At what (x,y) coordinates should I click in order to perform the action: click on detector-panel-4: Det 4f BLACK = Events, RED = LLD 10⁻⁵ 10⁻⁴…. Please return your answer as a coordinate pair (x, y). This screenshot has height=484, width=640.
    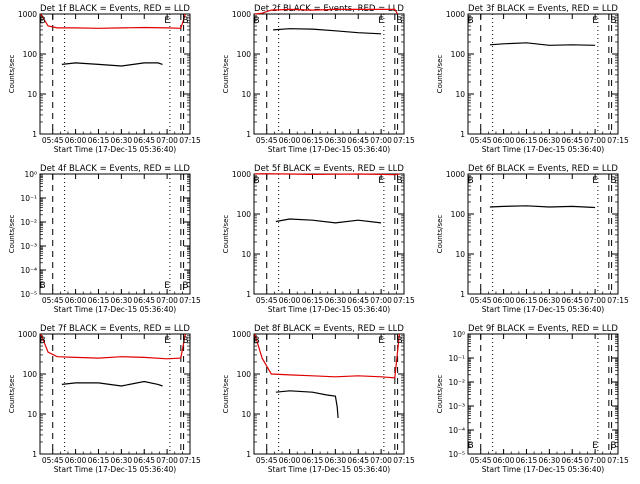
    Looking at the image, I should click on (104, 239).